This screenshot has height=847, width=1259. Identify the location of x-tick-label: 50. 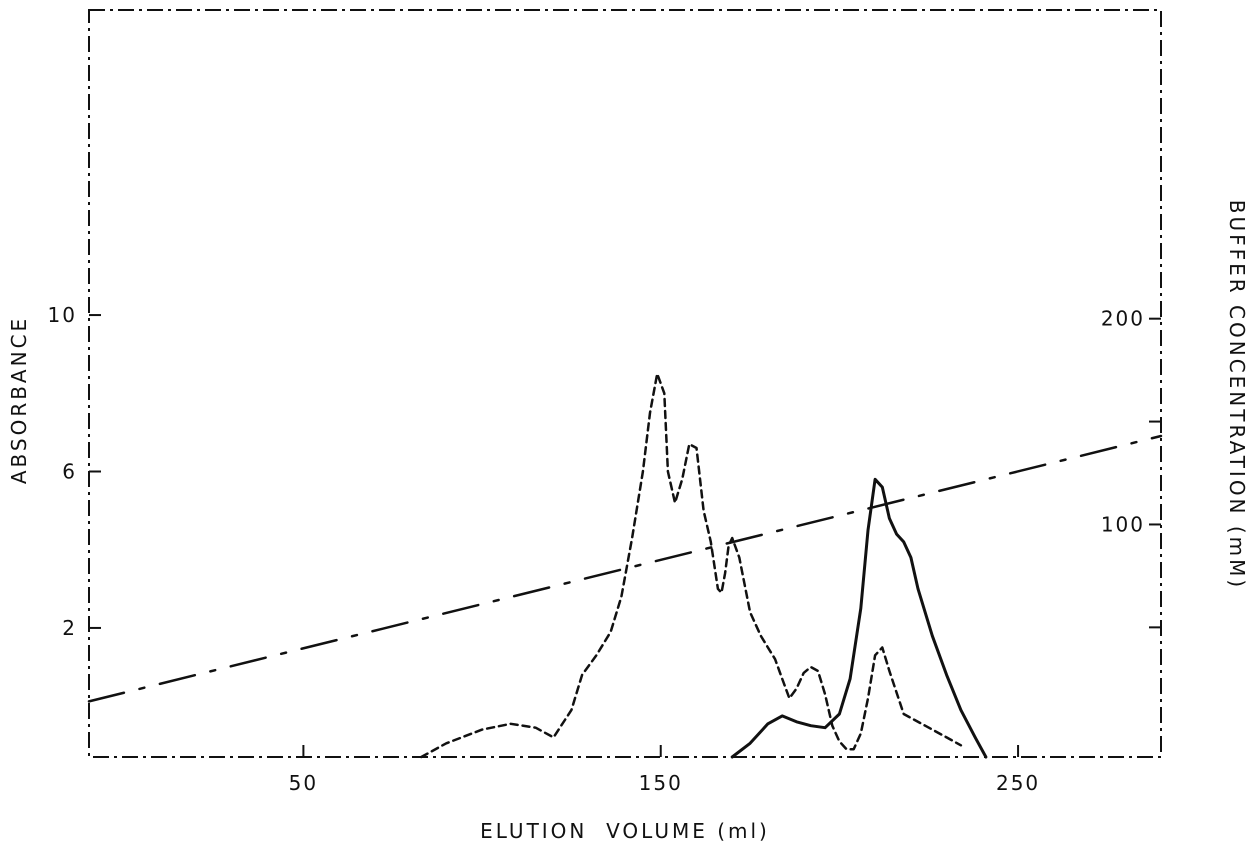
(303, 783).